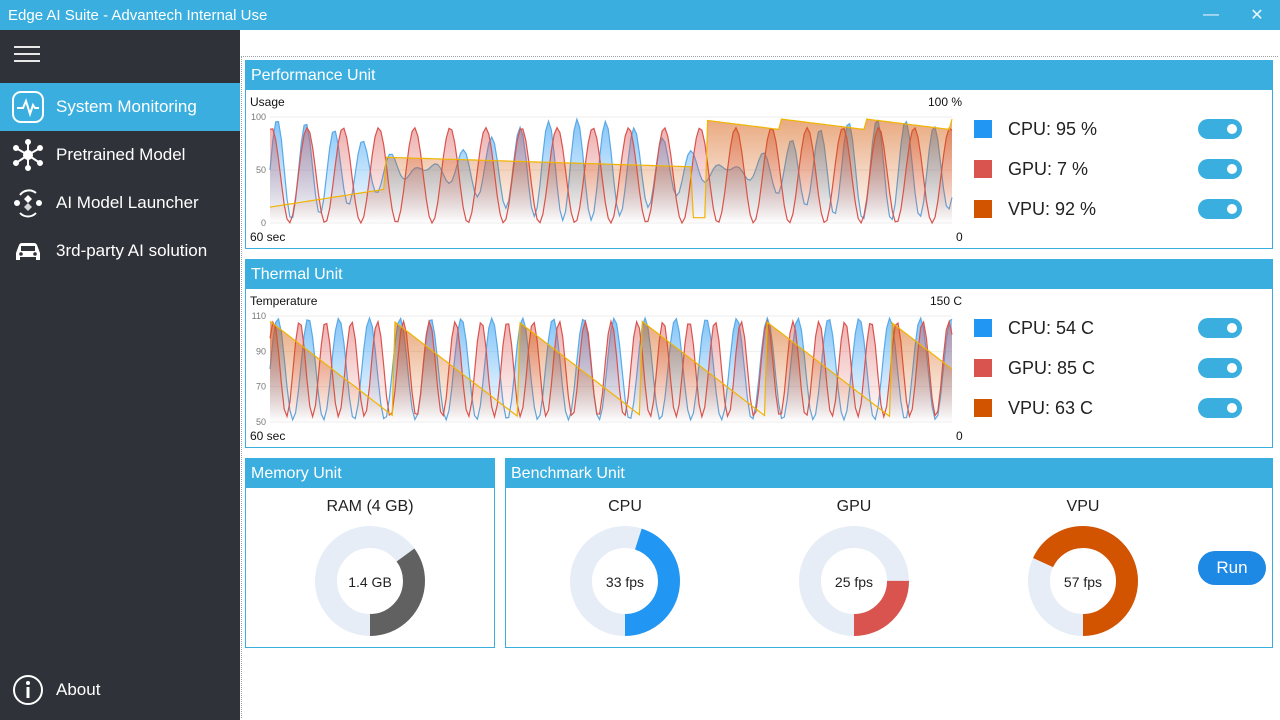 The image size is (1280, 720). Describe the element at coordinates (132, 250) in the screenshot. I see `sidebar-item-label: 3rd-party AI solution` at that location.